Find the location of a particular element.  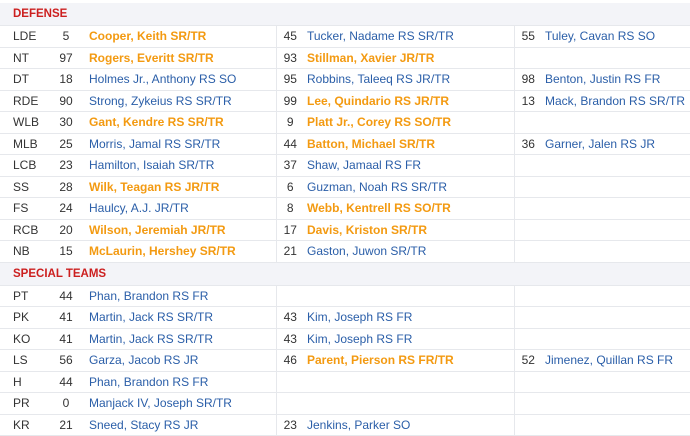

player-link: Garza, Jacob RS JR is located at coordinates (144, 360).